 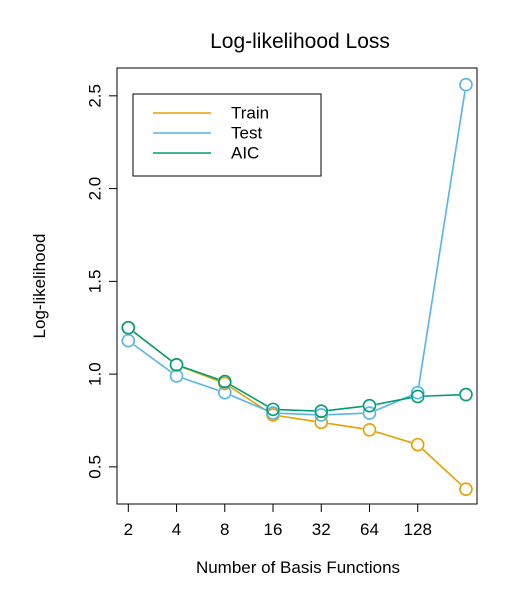 I want to click on y-tick-label: 0.5, so click(x=95, y=467).